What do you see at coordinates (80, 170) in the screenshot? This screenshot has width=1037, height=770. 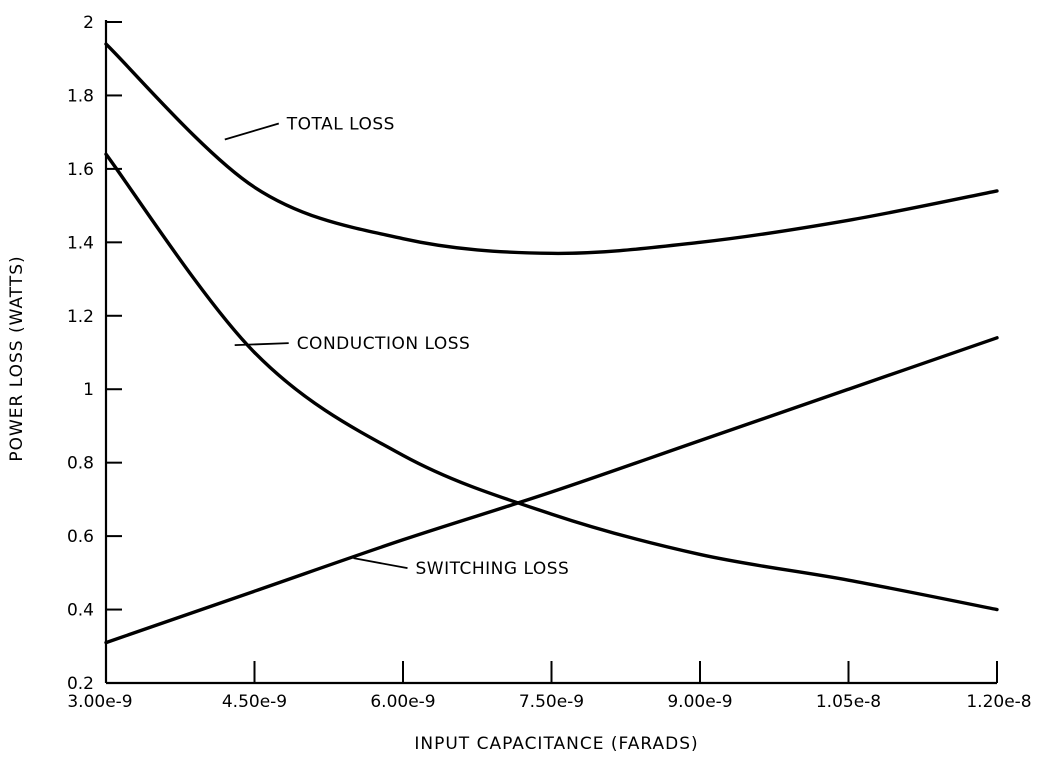 I see `y-tick-label: 1.6` at bounding box center [80, 170].